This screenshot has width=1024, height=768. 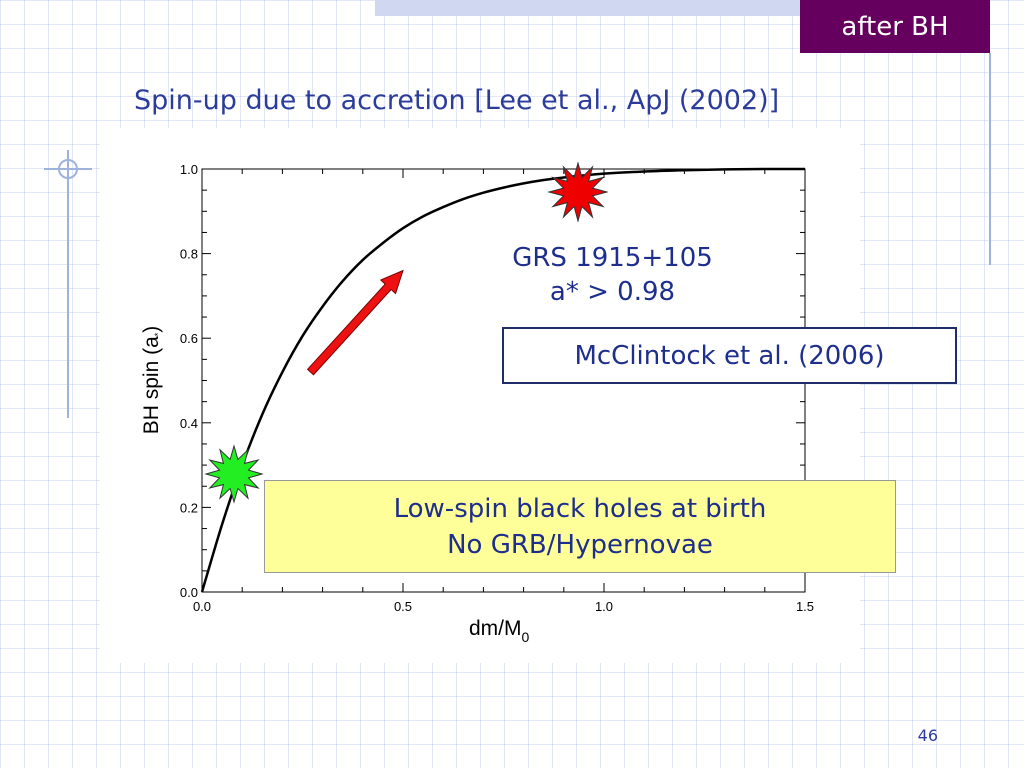 I want to click on note-line-1: Low-spin black holes at birth, so click(x=580, y=508).